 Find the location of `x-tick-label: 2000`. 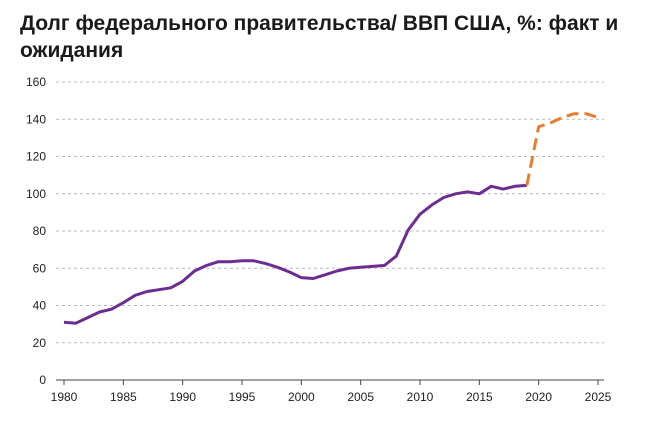

x-tick-label: 2000 is located at coordinates (301, 397).